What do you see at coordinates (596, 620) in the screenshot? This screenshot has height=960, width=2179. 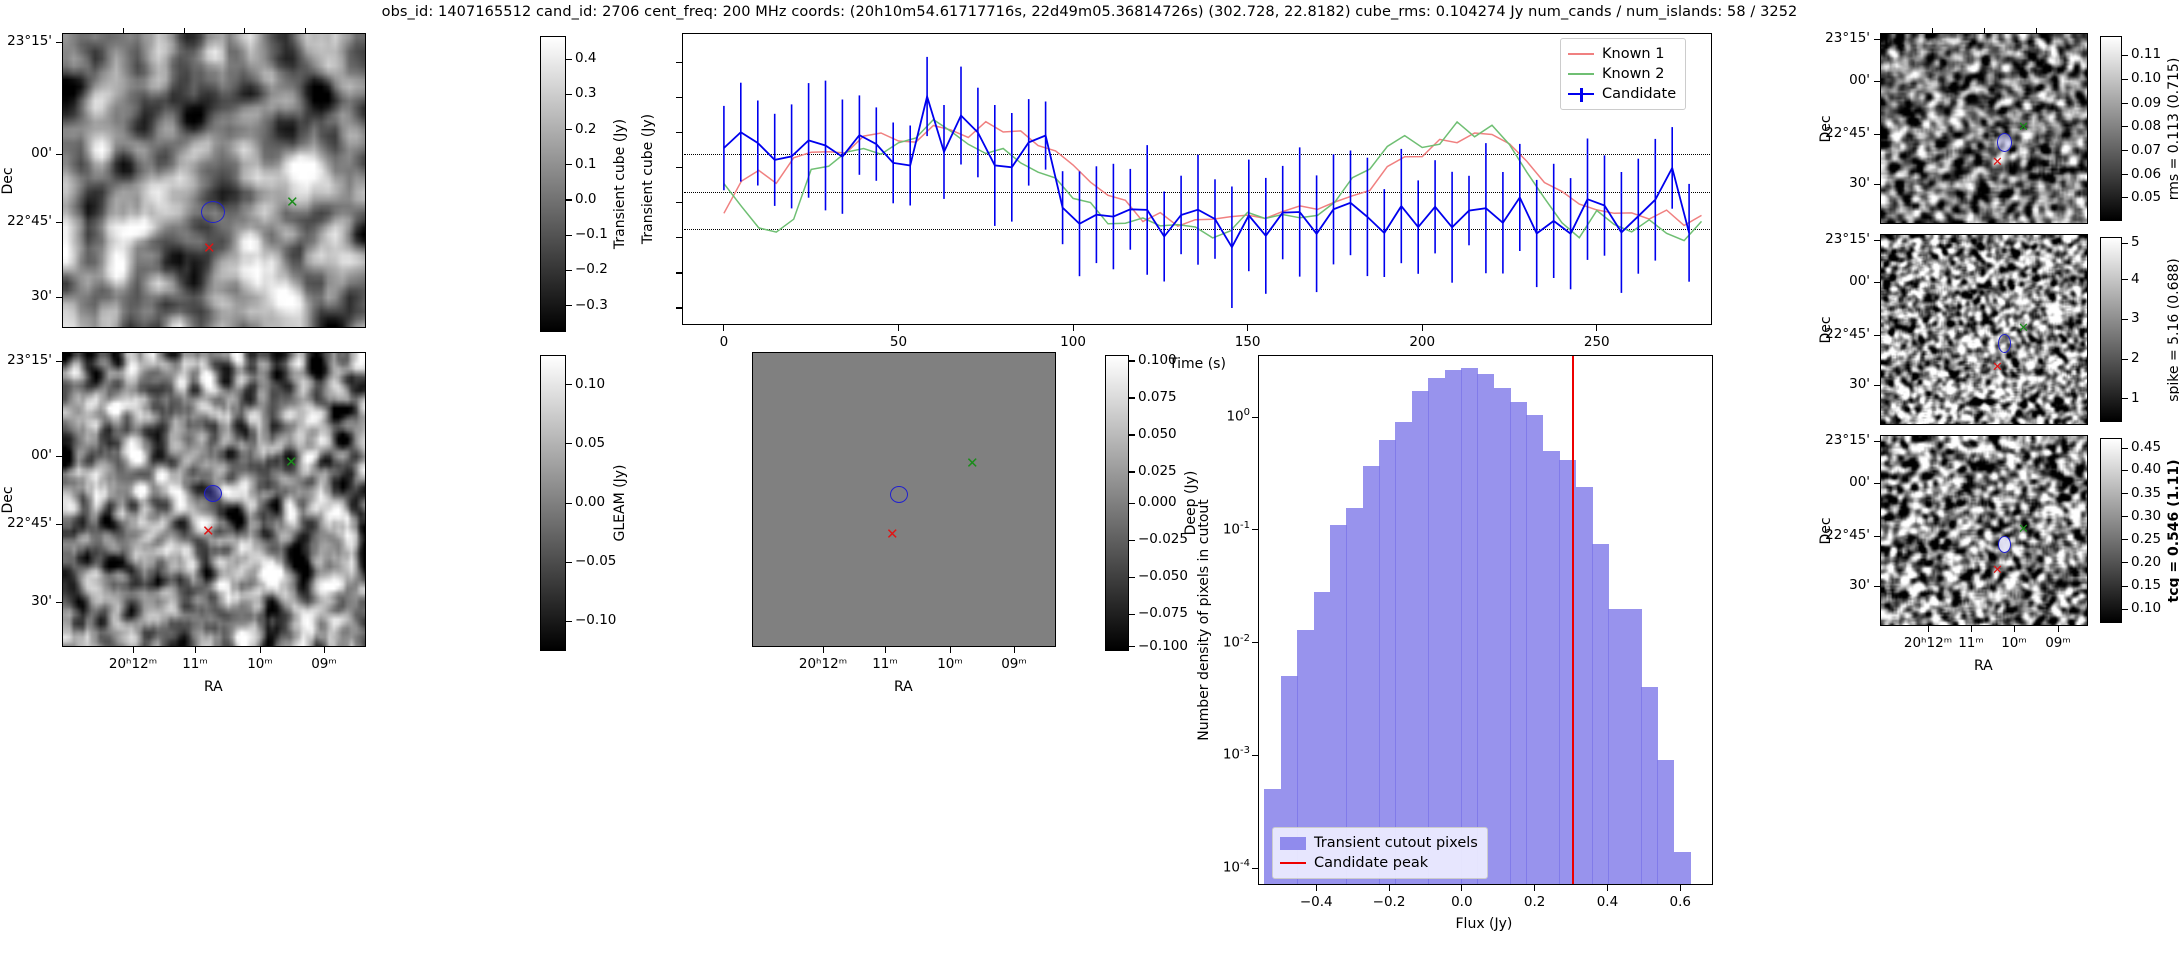 I see `colorbar-tick-label: −0.10` at bounding box center [596, 620].